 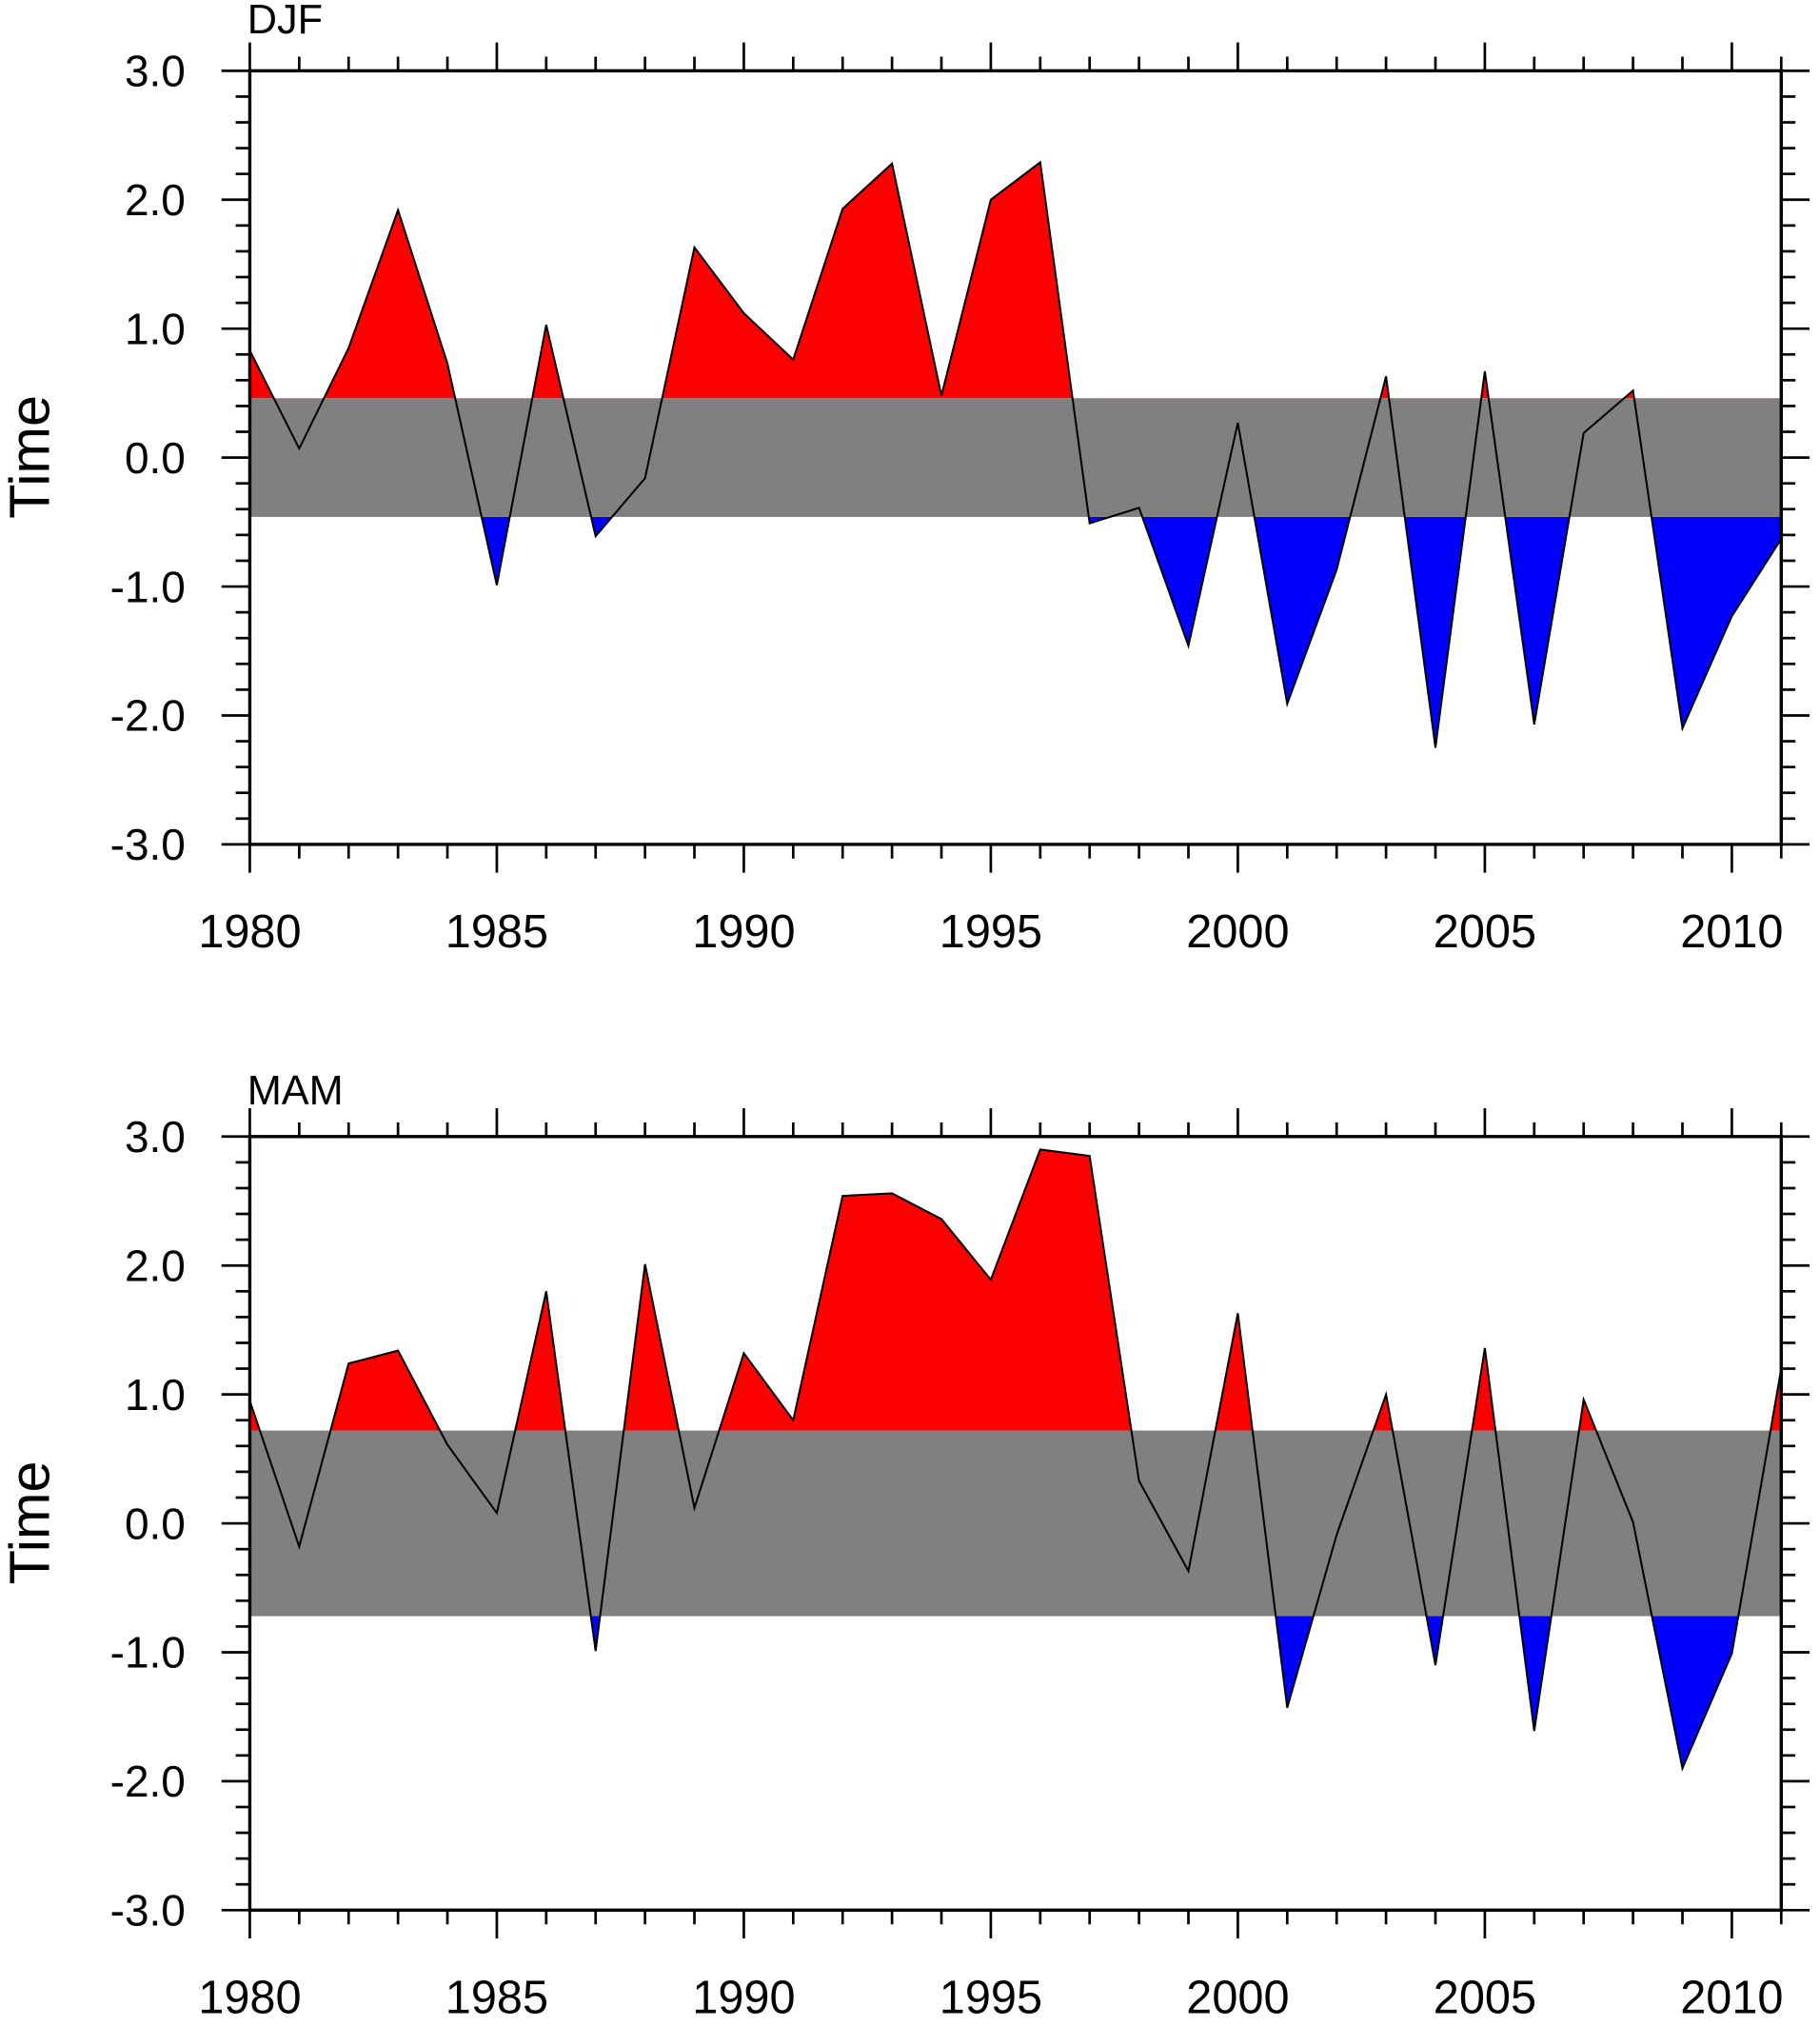 I want to click on panel-title: MAM, so click(x=295, y=1091).